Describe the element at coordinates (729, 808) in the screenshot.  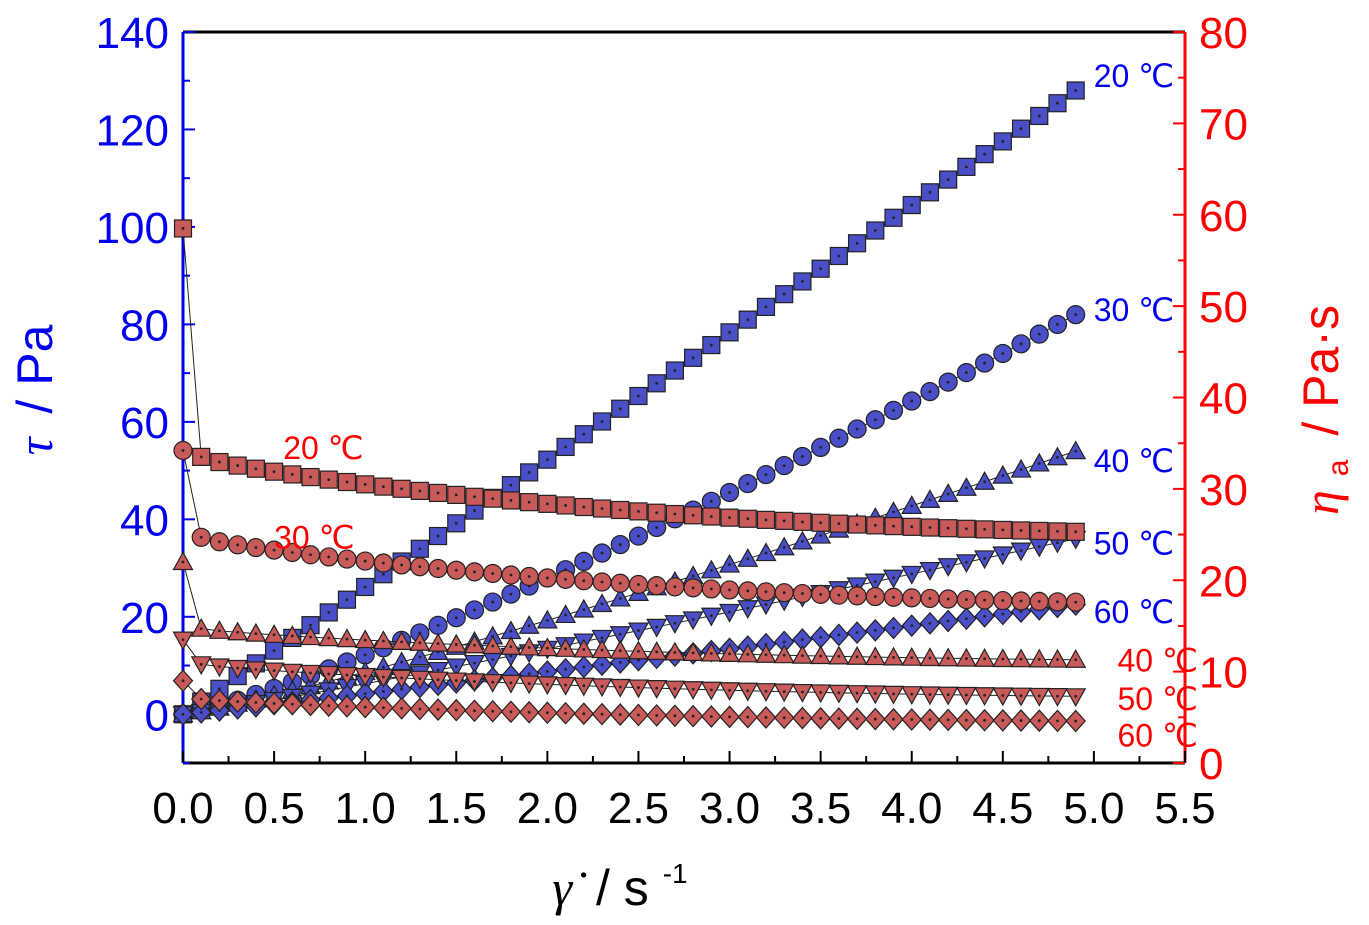
I see `x-tick-label: 3.0` at that location.